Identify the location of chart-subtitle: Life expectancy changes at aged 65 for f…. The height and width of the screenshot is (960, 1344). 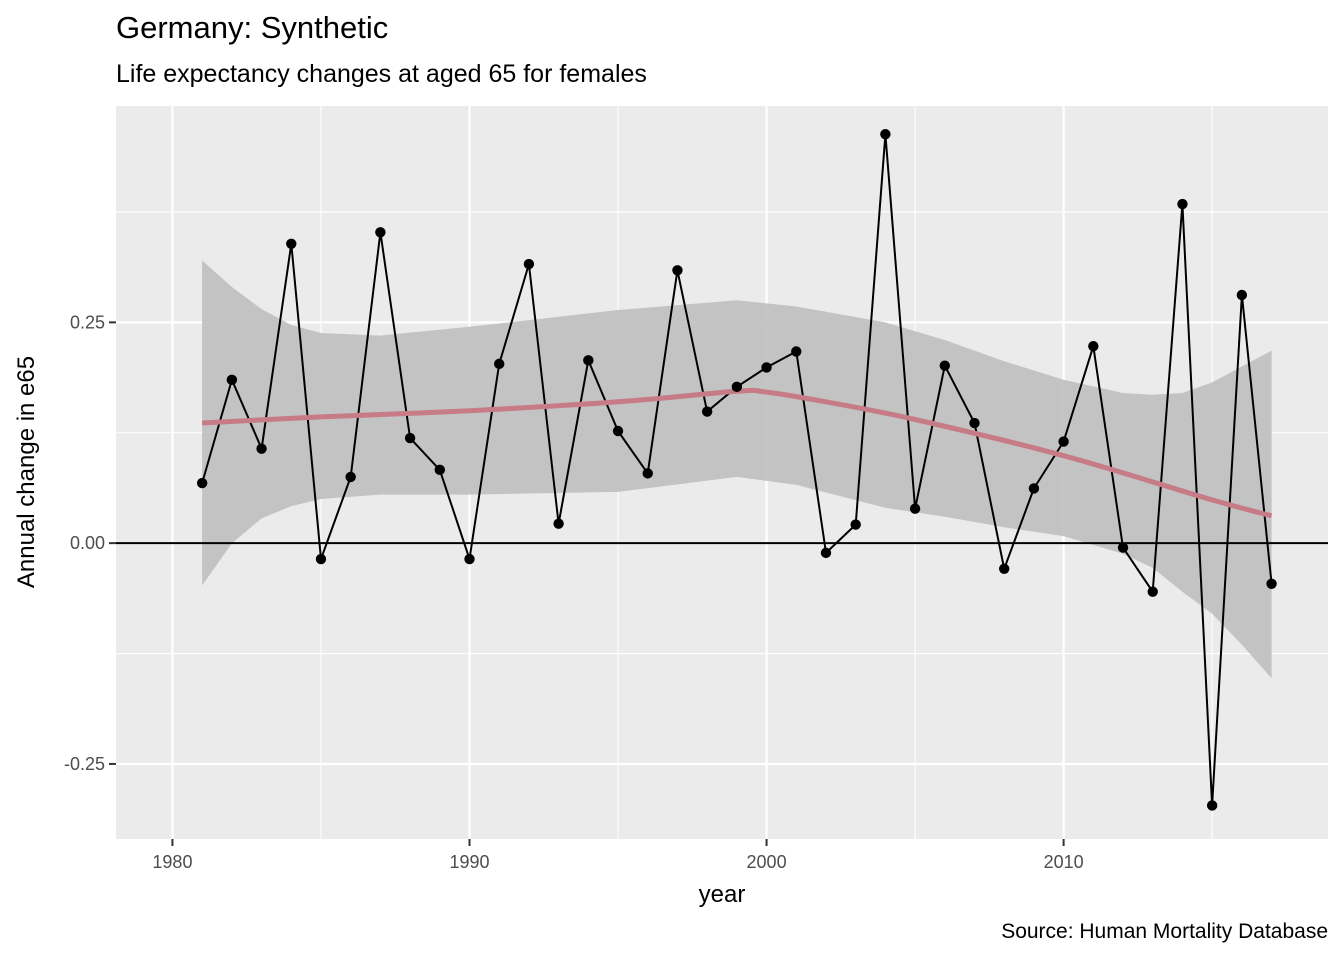
(381, 74).